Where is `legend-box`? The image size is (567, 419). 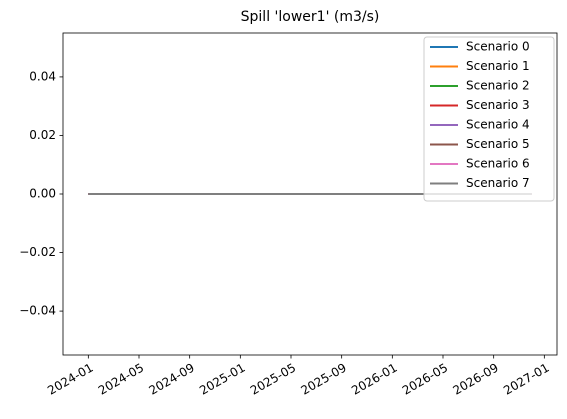
legend-box is located at coordinates (489, 119).